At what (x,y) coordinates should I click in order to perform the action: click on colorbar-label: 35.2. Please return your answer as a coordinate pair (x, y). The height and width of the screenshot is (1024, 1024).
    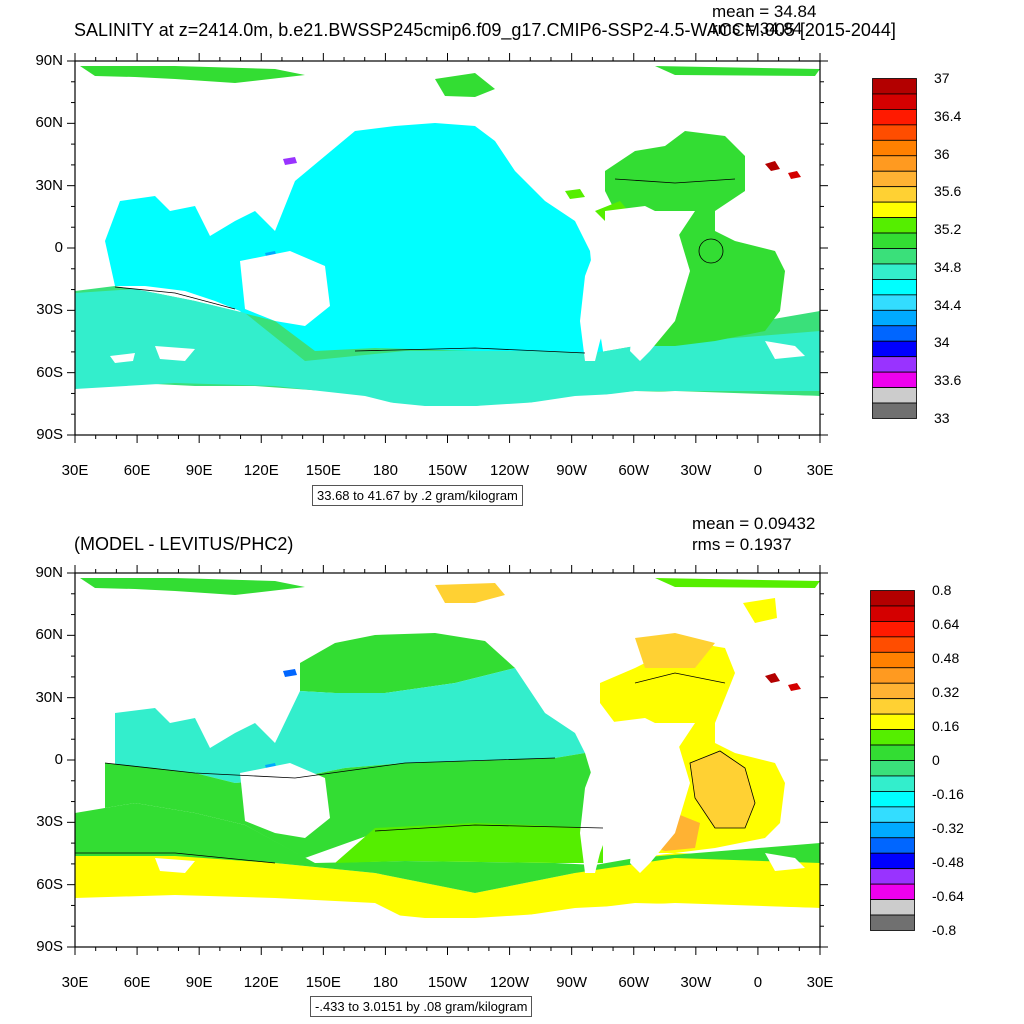
    Looking at the image, I should click on (948, 229).